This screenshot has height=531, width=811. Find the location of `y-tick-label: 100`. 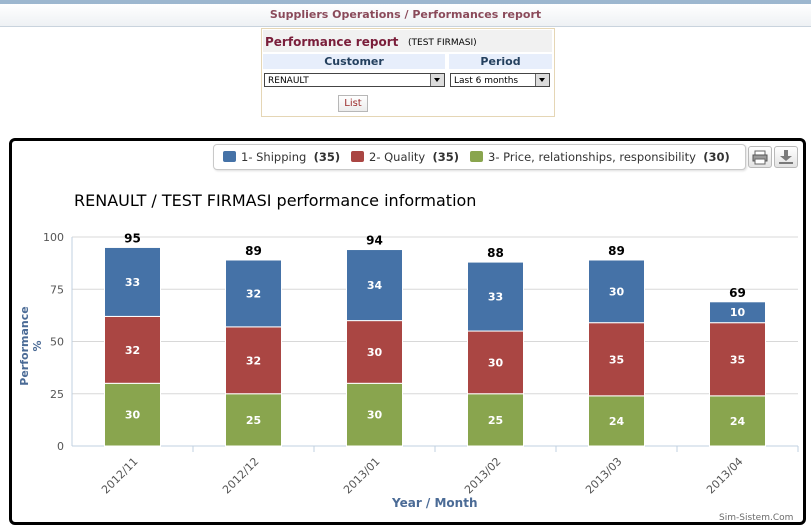

y-tick-label: 100 is located at coordinates (53, 237).